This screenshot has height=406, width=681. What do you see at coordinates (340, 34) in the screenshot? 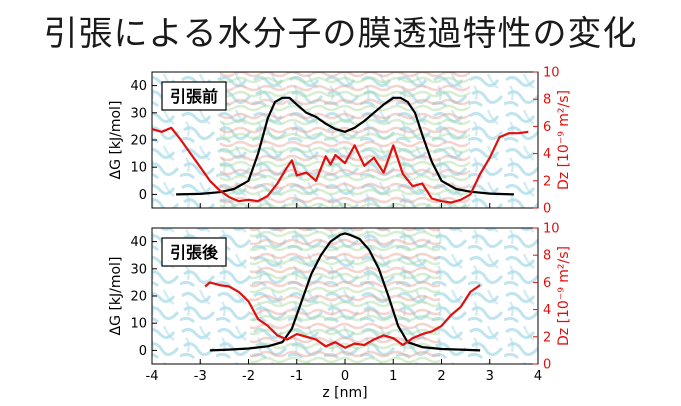
I see `slide-title: 引張による水分子の膜透過特性の変化` at bounding box center [340, 34].